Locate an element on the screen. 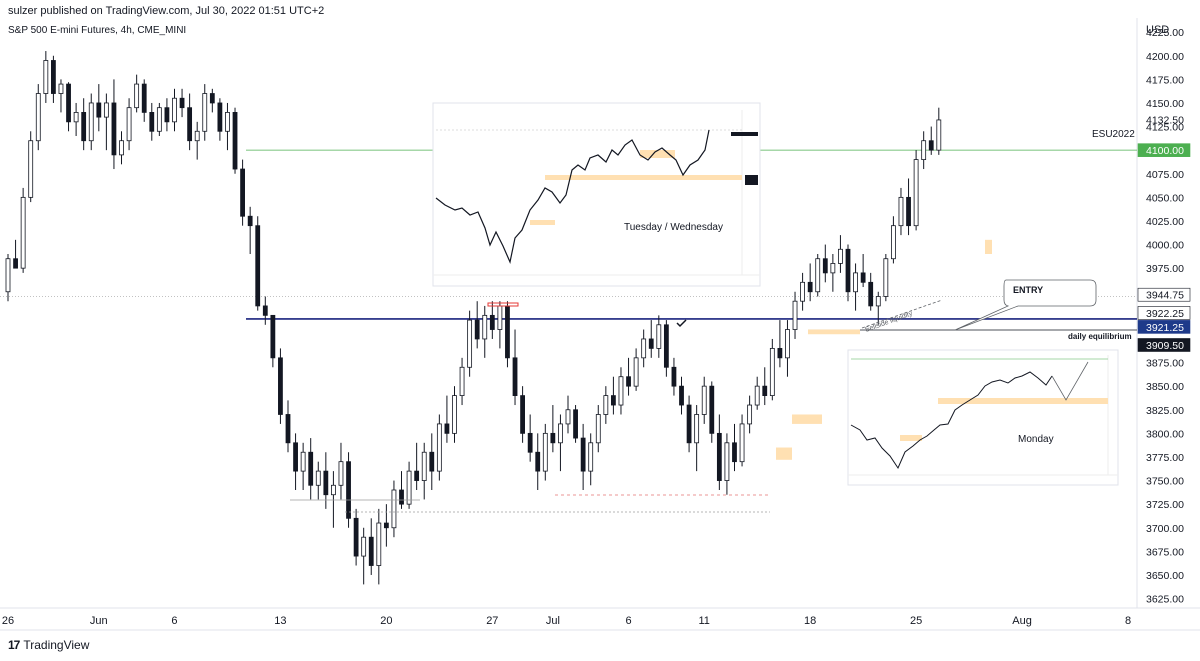  brand-label: TradingView is located at coordinates (56, 645).